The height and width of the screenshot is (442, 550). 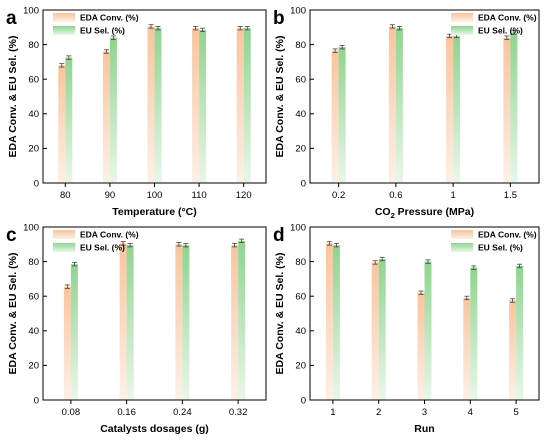 What do you see at coordinates (424, 213) in the screenshot?
I see `x-axis-title: CO2 Pressure (MPa)` at bounding box center [424, 213].